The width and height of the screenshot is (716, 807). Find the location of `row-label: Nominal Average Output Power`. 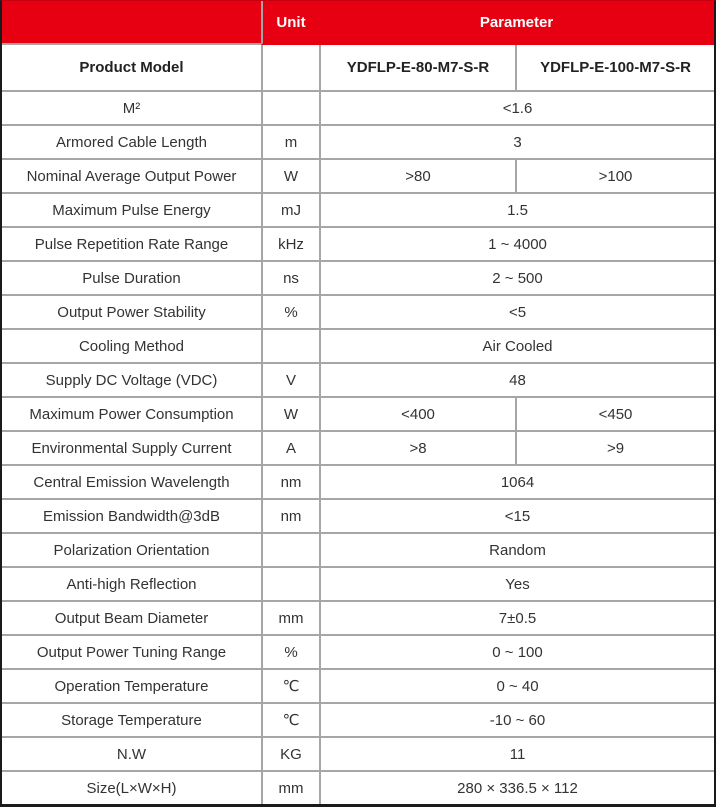

row-label: Nominal Average Output Power is located at coordinates (131, 175).